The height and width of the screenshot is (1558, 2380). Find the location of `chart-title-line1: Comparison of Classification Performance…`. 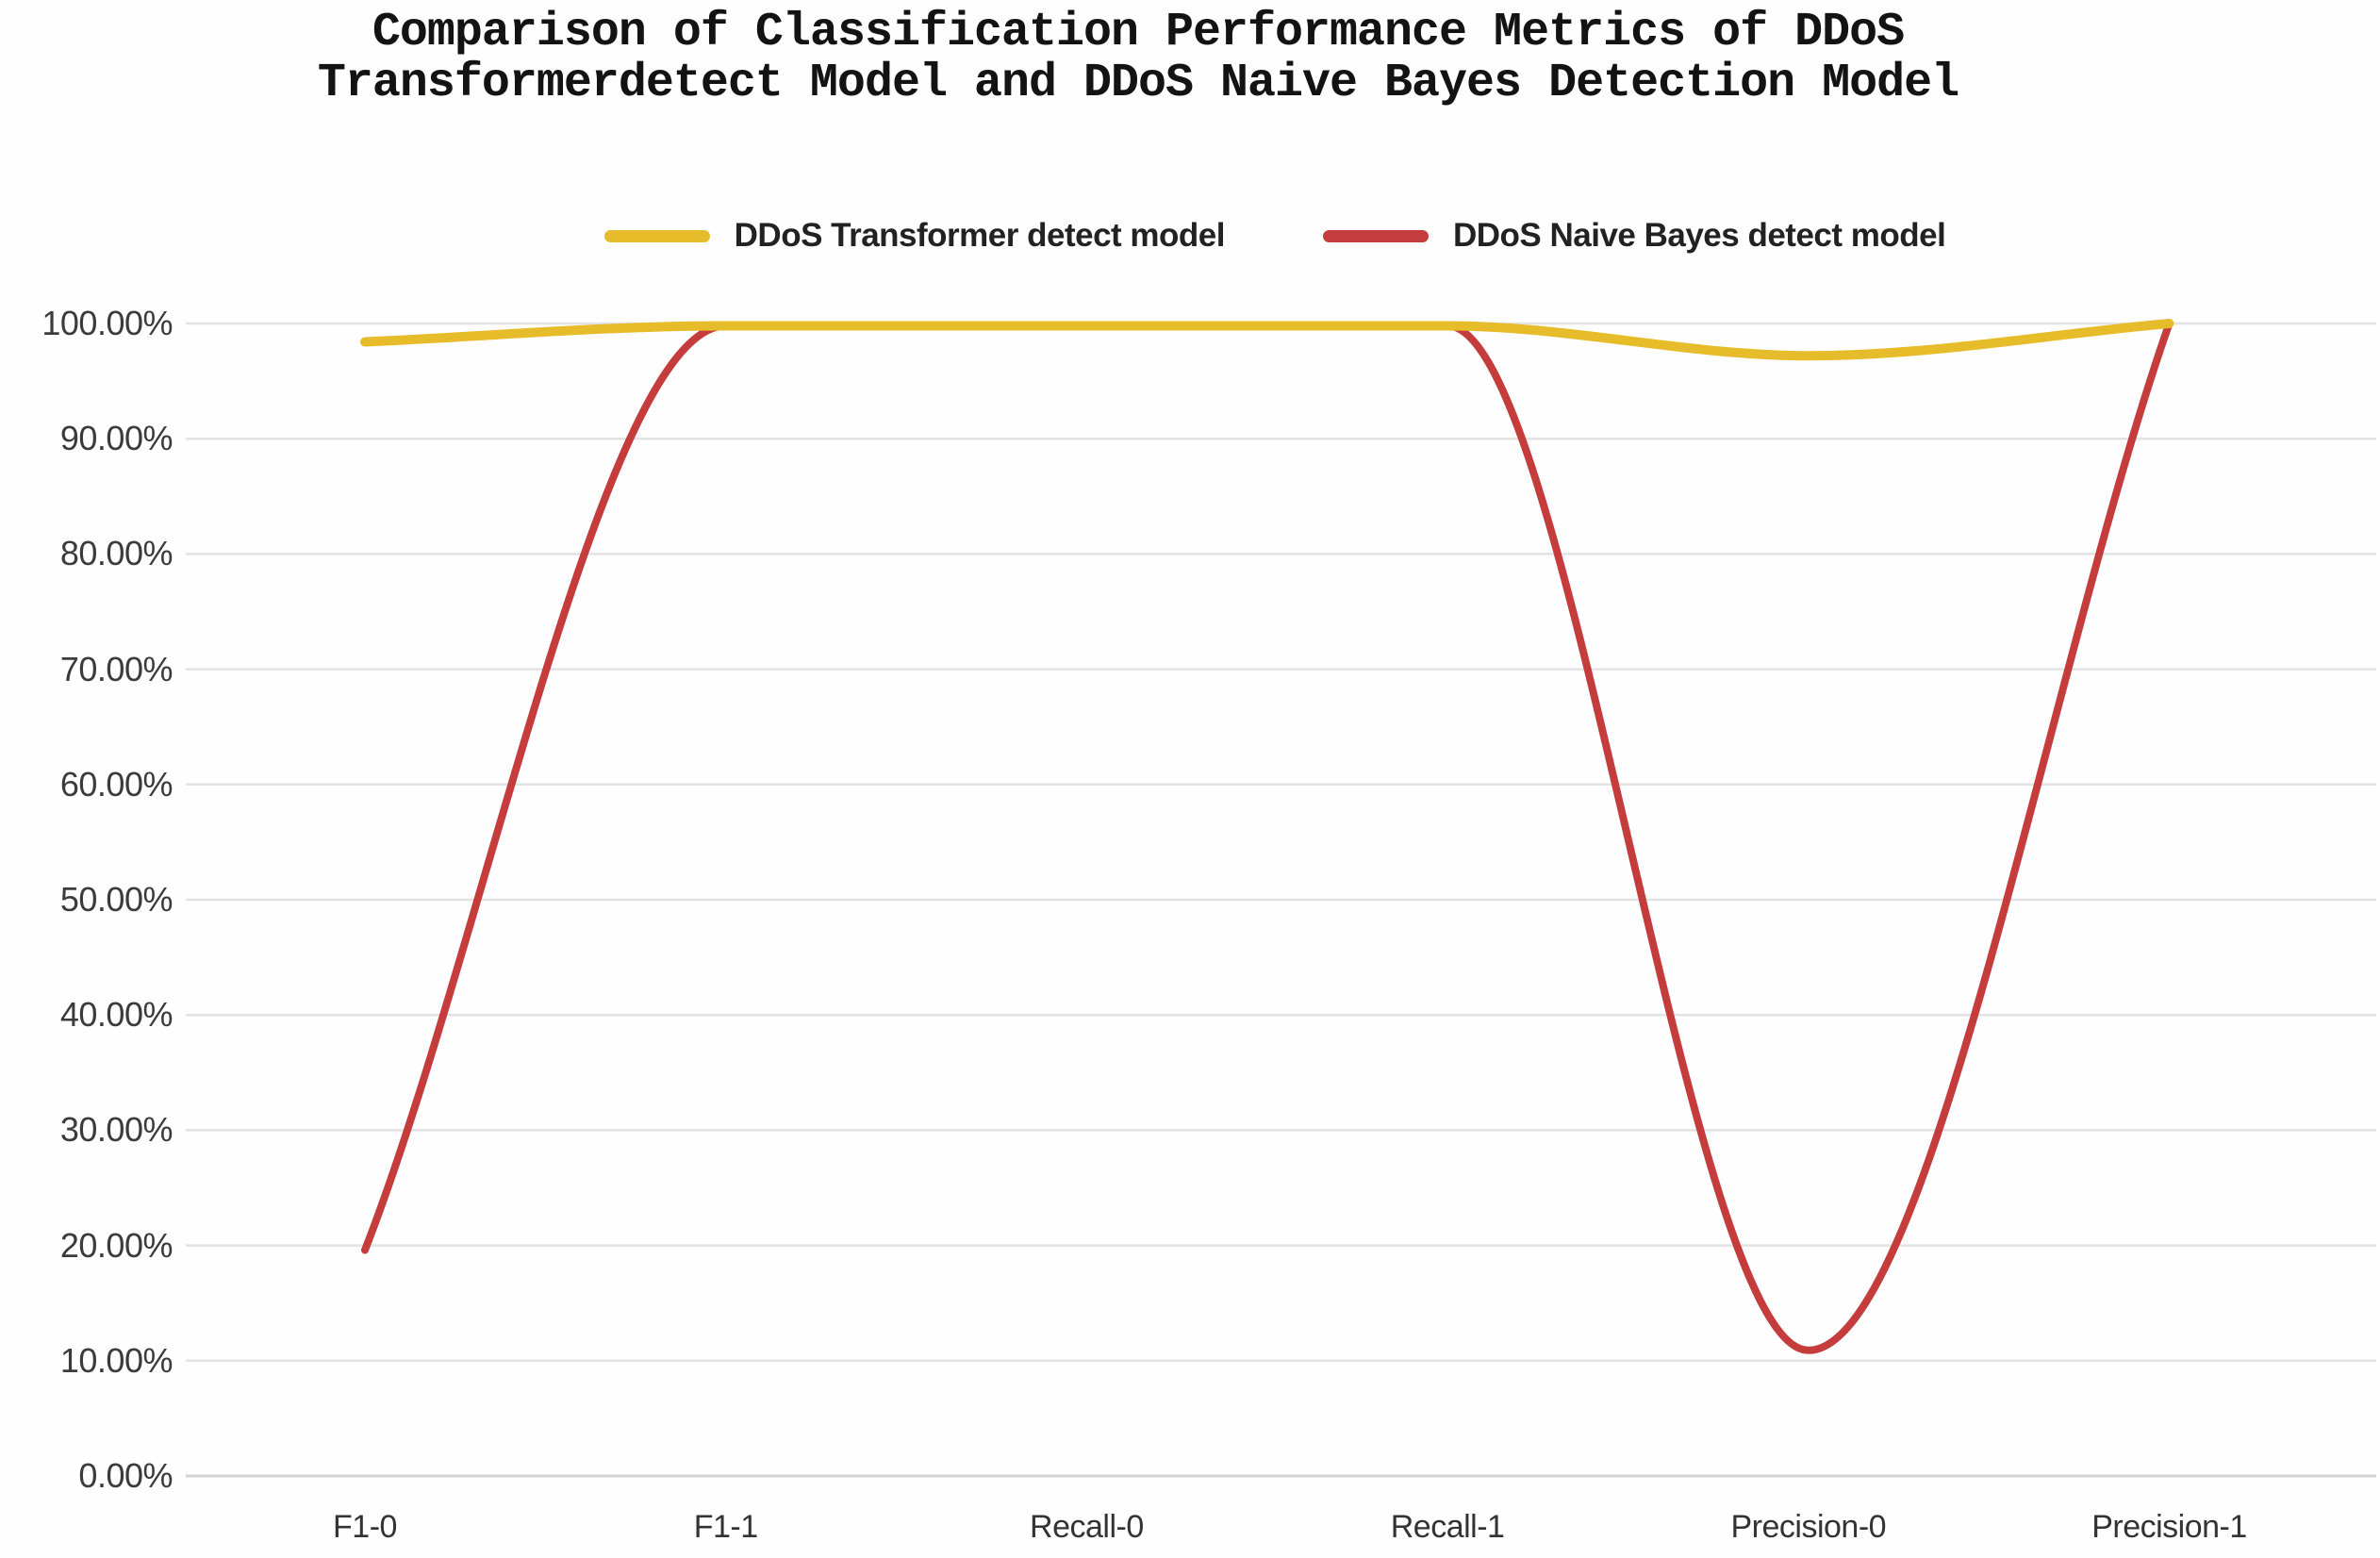

chart-title-line1: Comparison of Classification Performance… is located at coordinates (1138, 32).